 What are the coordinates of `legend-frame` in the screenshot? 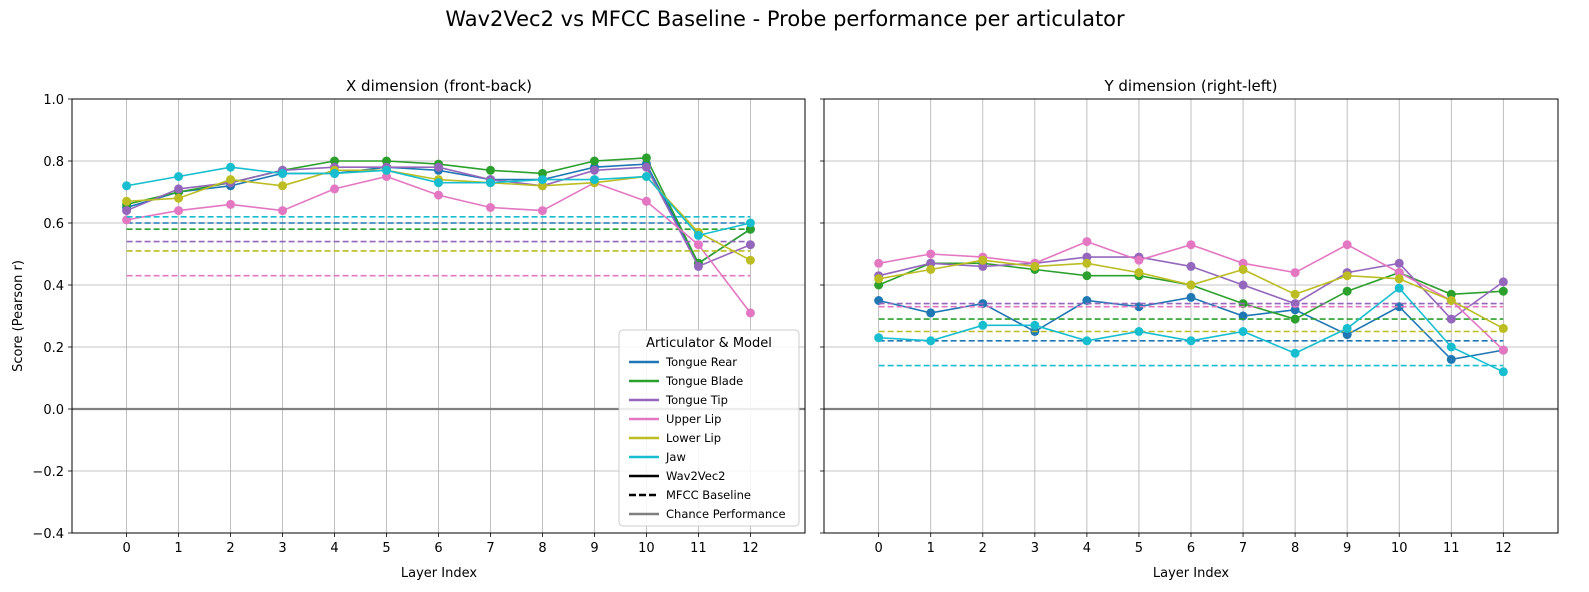 It's located at (709, 428).